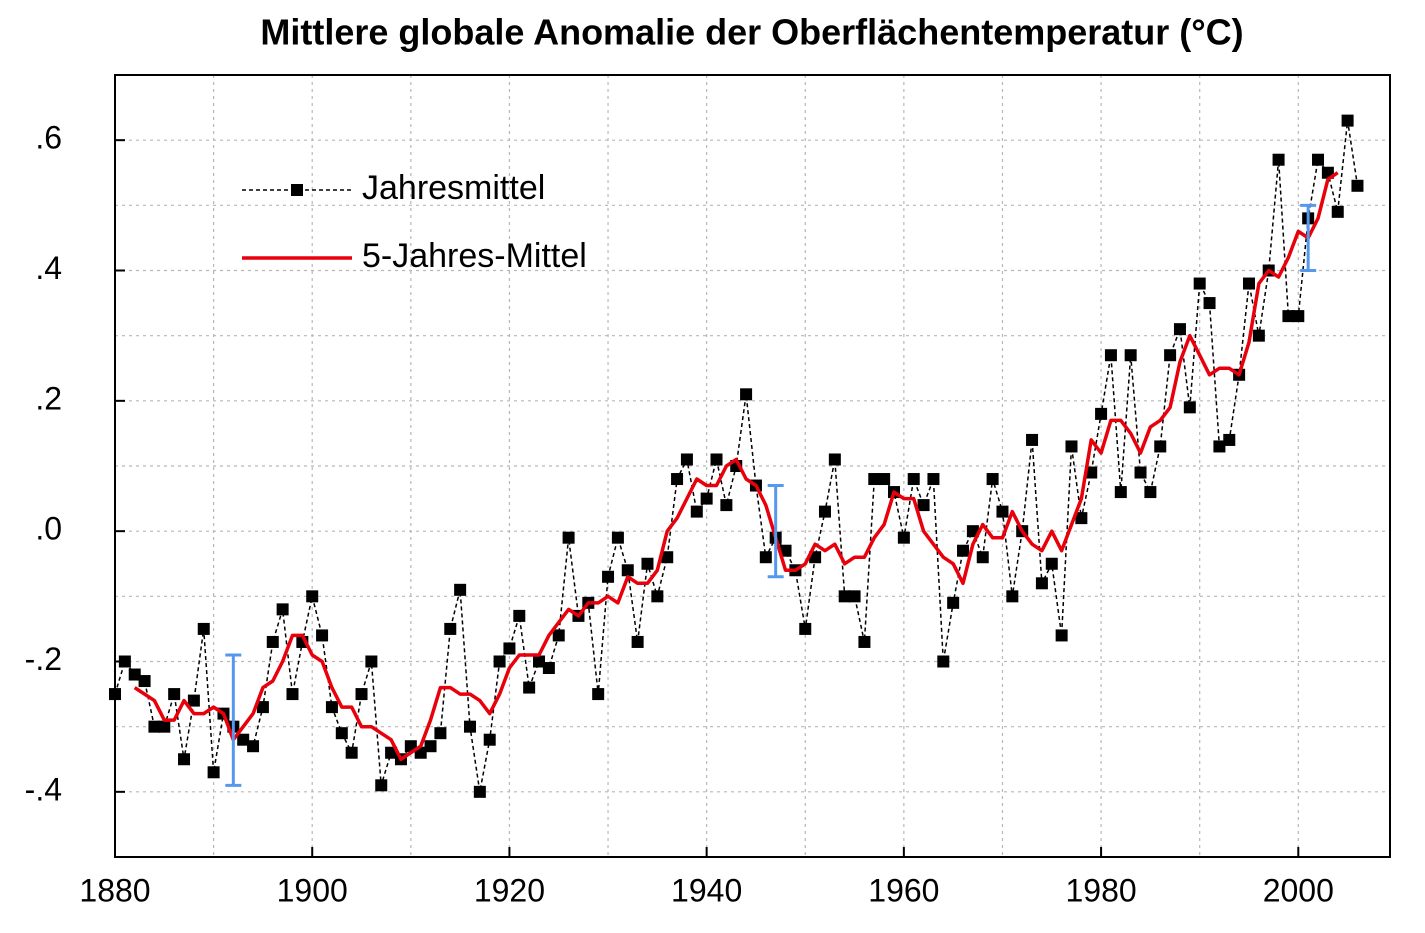 The height and width of the screenshot is (933, 1425). I want to click on legend-item: 5-Jahres-Mittel, so click(414, 256).